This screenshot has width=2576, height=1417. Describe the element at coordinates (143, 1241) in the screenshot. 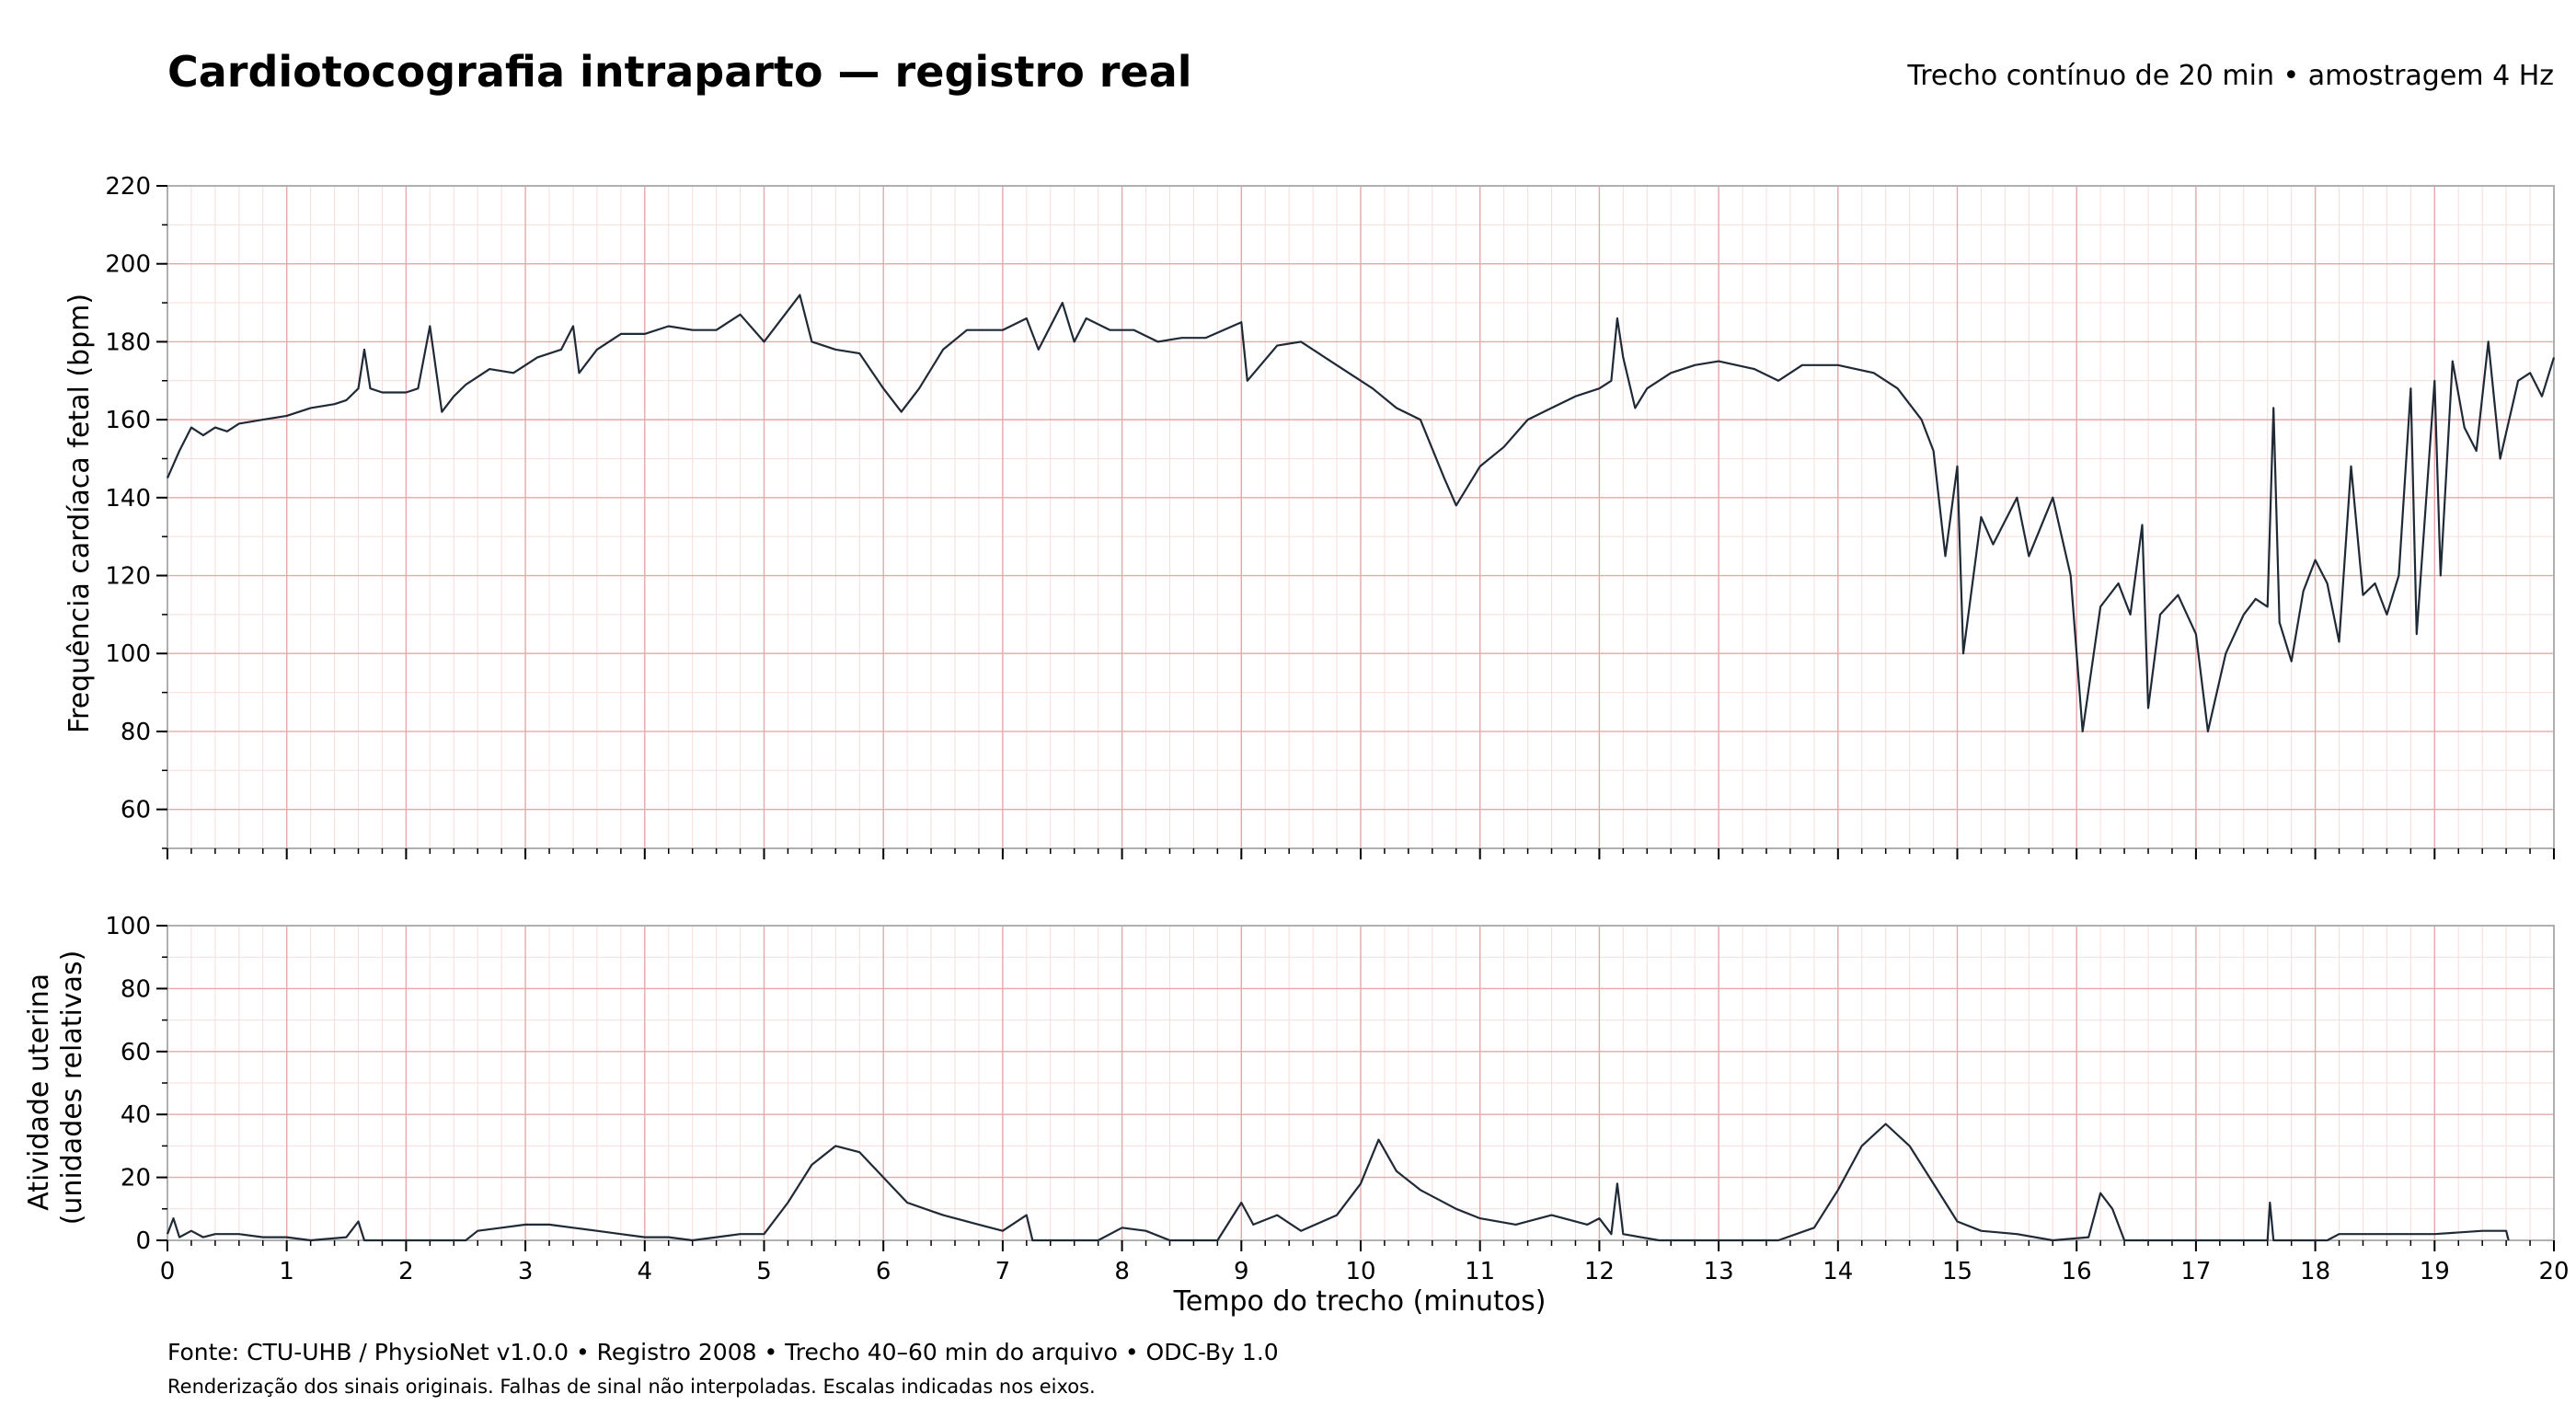

I see `y-tick-label: 0` at that location.